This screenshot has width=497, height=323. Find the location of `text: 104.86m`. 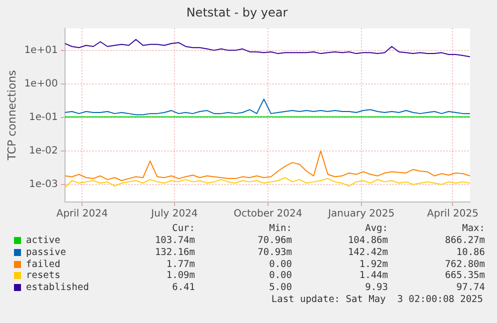

text: 104.86m is located at coordinates (367, 240).